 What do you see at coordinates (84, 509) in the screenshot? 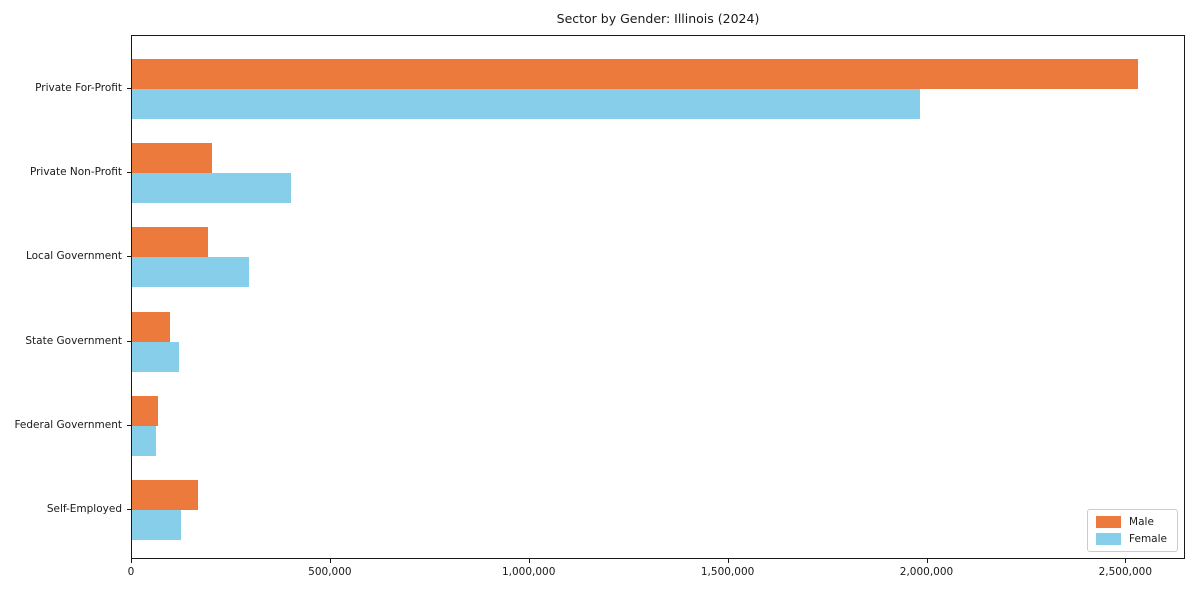
I see `y-category-label: Self-Employed` at bounding box center [84, 509].